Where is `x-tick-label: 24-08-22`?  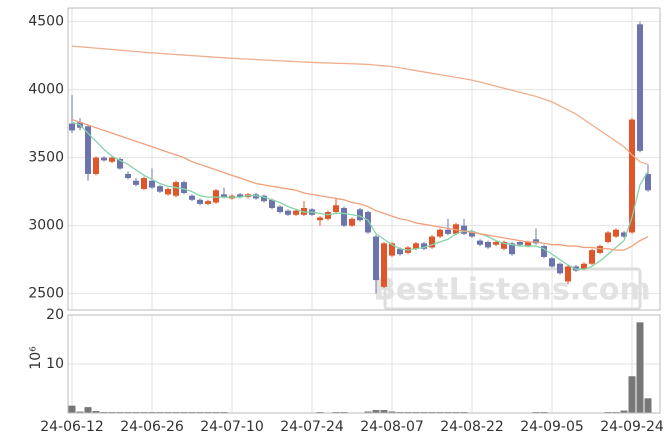
x-tick-label: 24-08-22 is located at coordinates (472, 427).